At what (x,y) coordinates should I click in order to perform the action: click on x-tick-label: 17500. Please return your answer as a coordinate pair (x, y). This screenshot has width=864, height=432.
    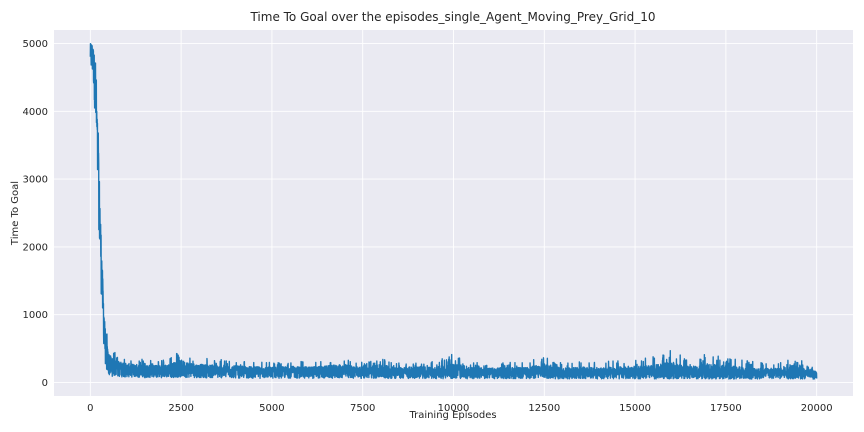
    Looking at the image, I should click on (726, 408).